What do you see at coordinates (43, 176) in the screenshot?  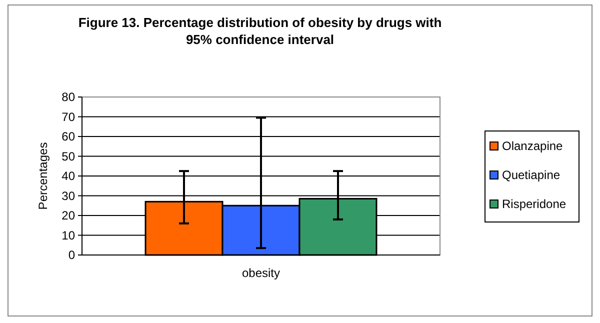 I see `y-axis-title: Percentages` at bounding box center [43, 176].